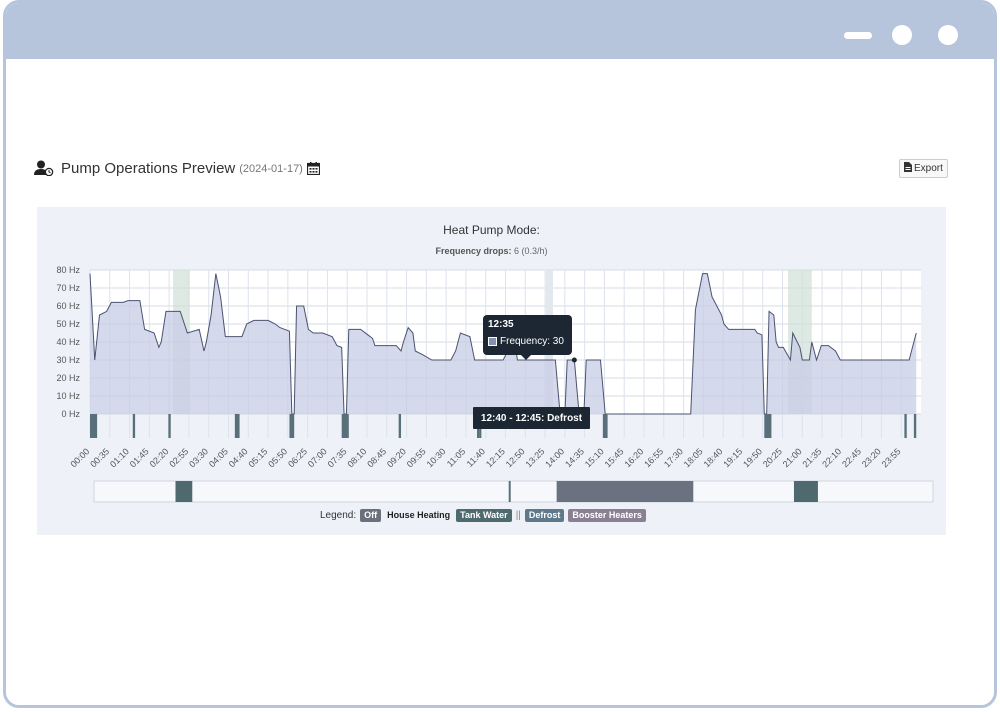  Describe the element at coordinates (532, 341) in the screenshot. I see `tooltip-value: Frequency: 30` at that location.